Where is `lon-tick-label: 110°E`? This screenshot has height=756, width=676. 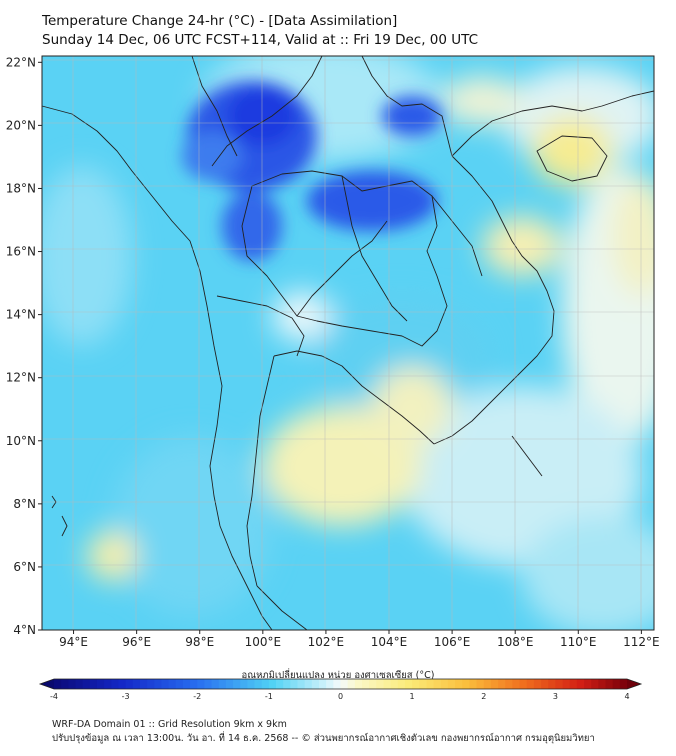
lon-tick-label: 110°E is located at coordinates (578, 642).